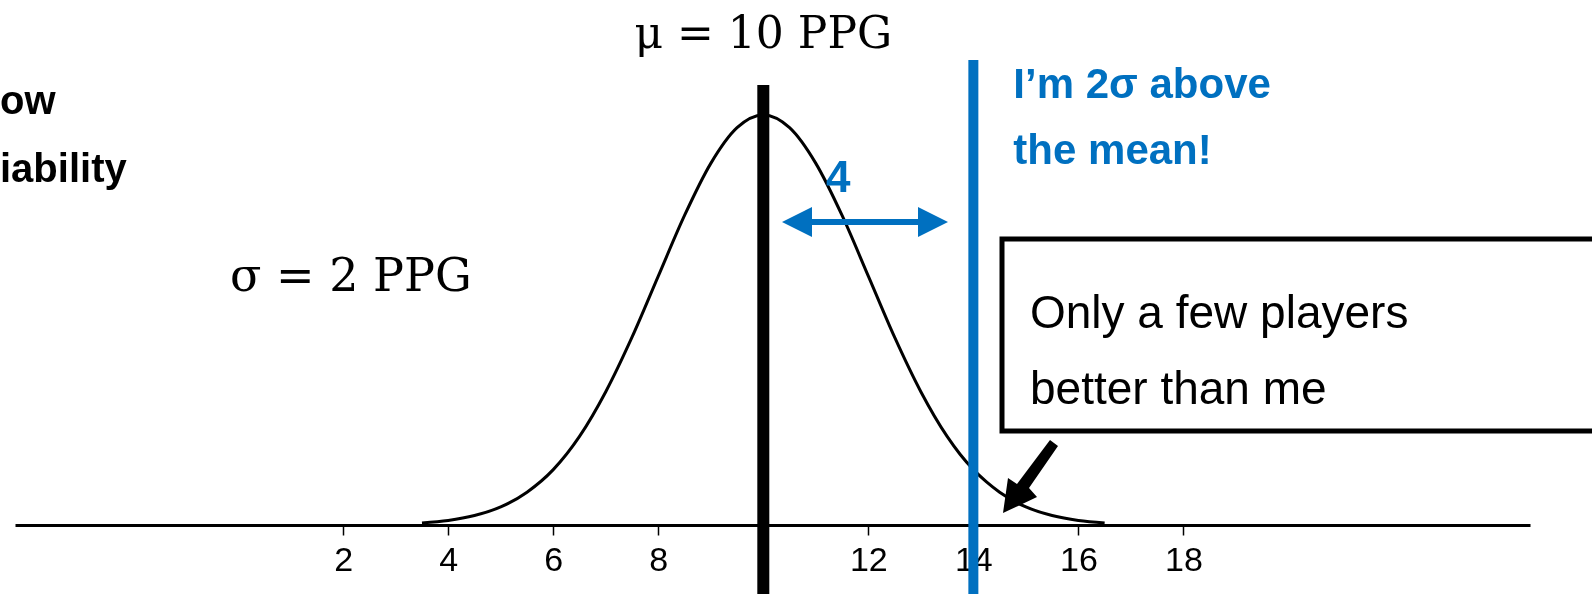  Describe the element at coordinates (763, 32) in the screenshot. I see `ref-line-label: μ = 10 PPG` at that location.